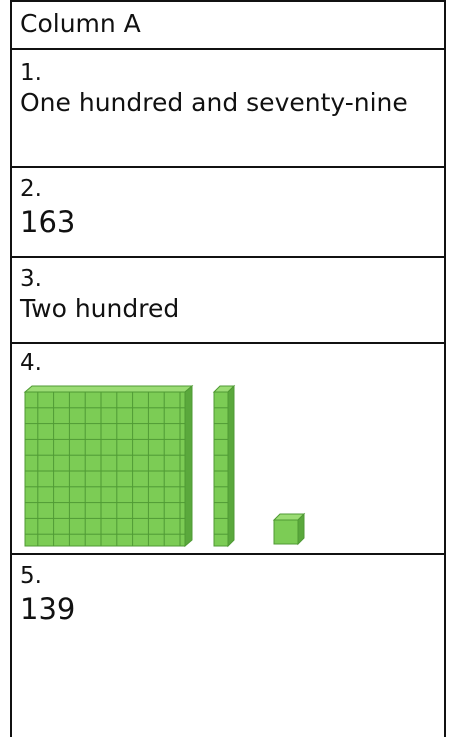 The height and width of the screenshot is (737, 457). Describe the element at coordinates (289, 529) in the screenshot. I see `unit-cube` at that location.